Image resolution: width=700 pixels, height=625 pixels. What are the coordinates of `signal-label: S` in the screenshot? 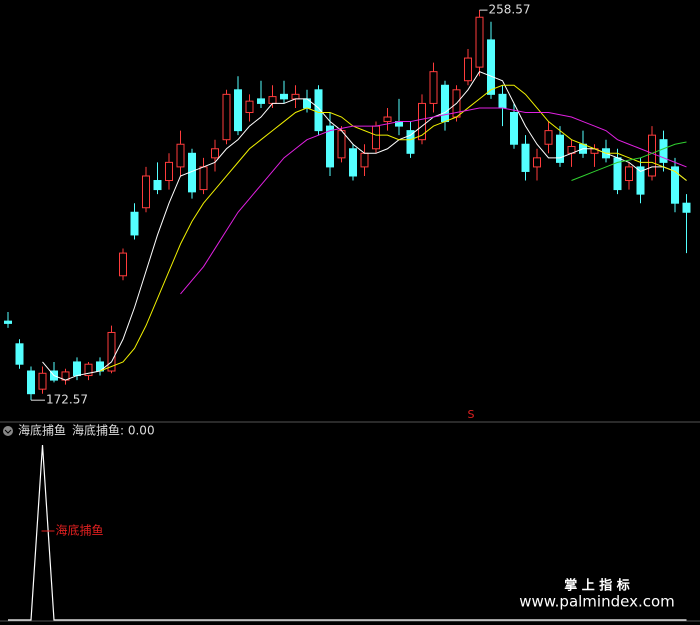 It's located at (471, 414).